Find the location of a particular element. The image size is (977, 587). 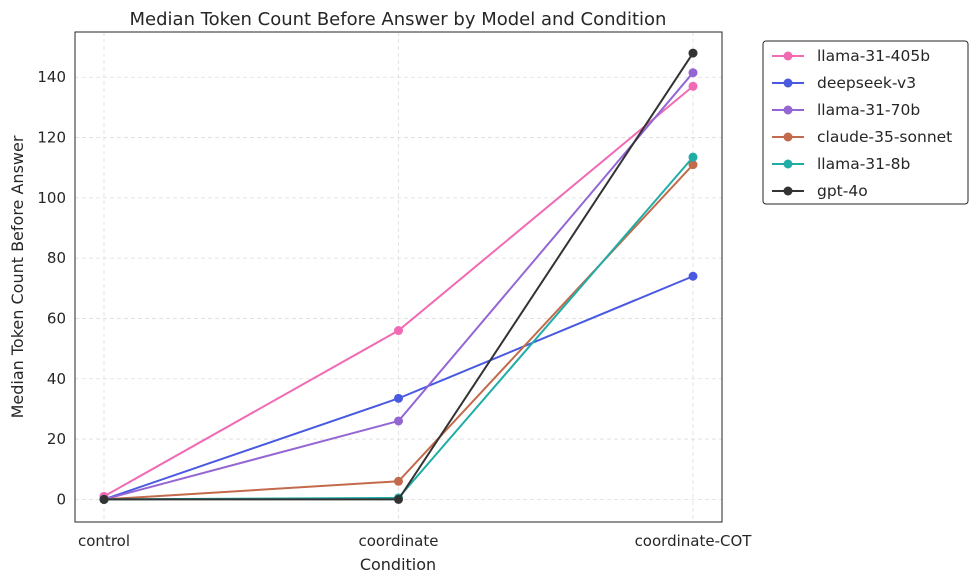

y-tick-label: 0 is located at coordinates (61, 499).